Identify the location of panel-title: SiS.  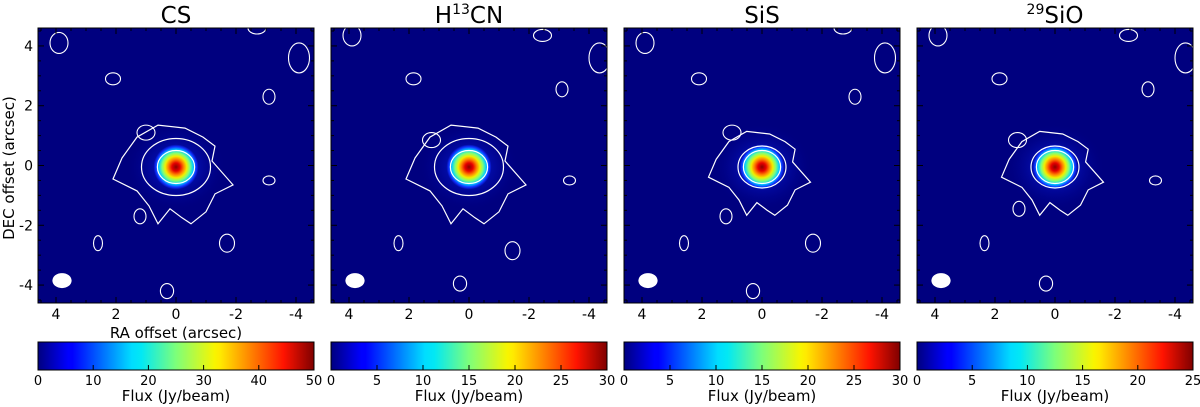
(762, 16).